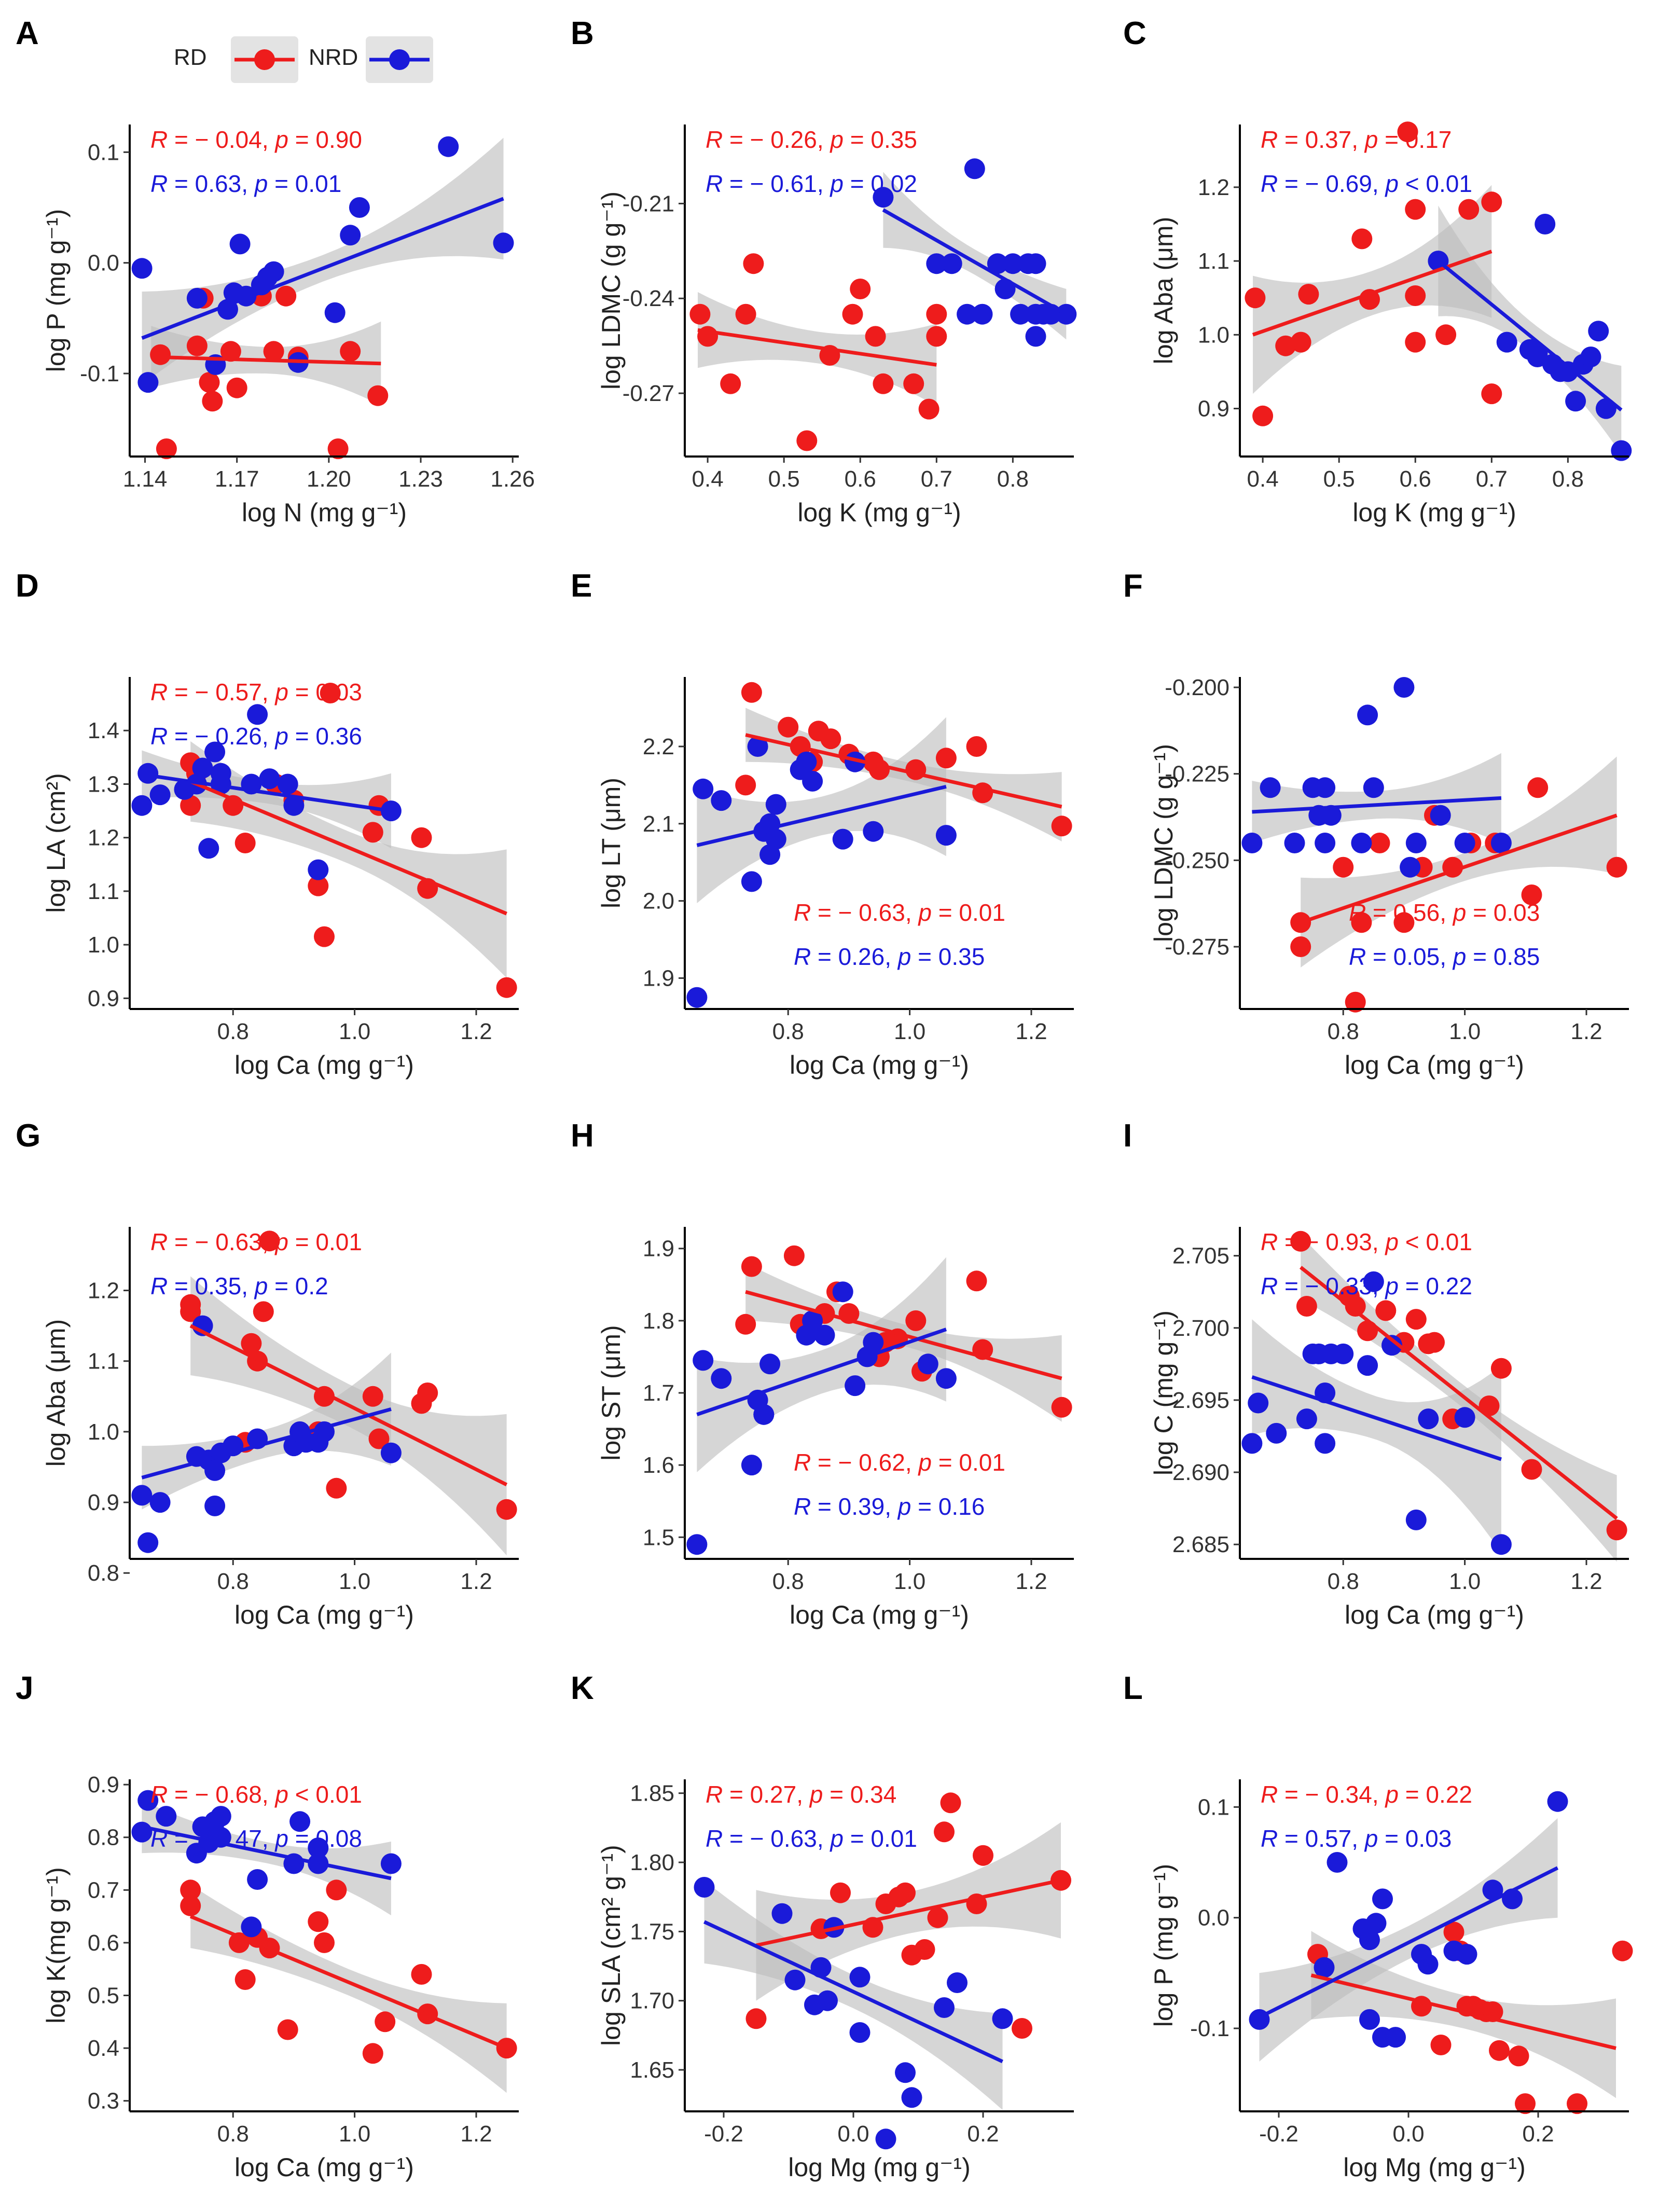 This screenshot has width=1658, height=2212. Describe the element at coordinates (1263, 479) in the screenshot. I see `x-tick-label: 0.4` at that location.